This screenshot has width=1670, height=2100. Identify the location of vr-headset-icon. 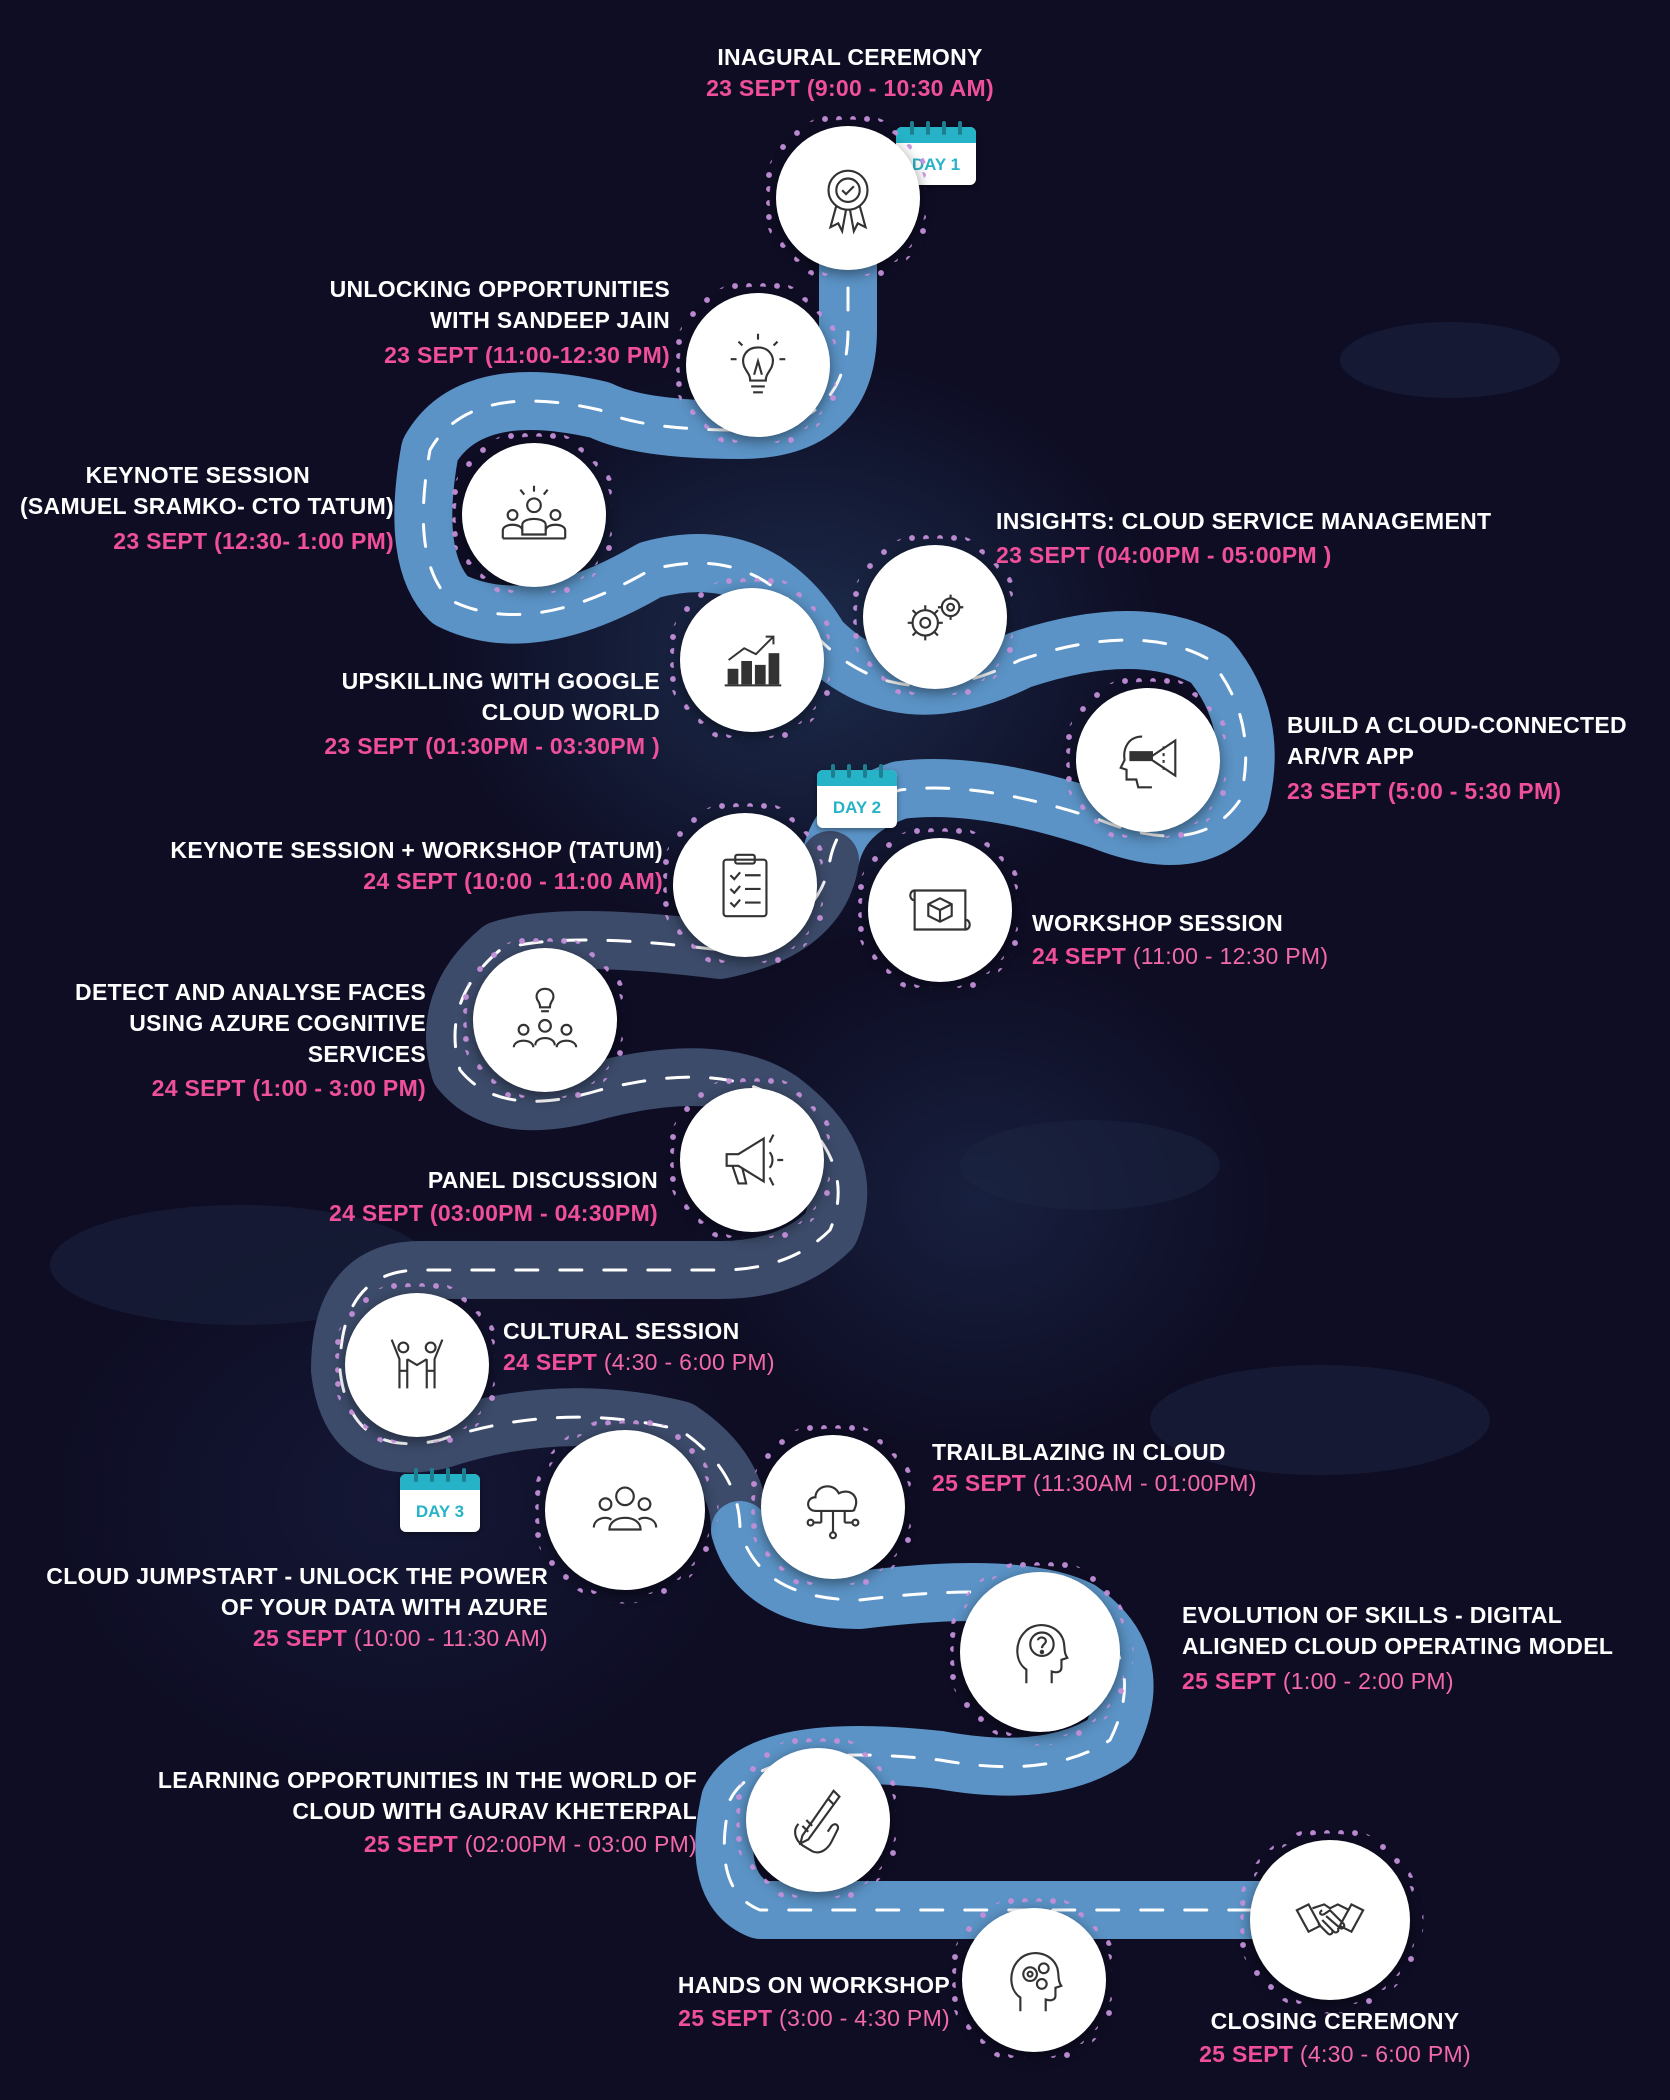
(1148, 760).